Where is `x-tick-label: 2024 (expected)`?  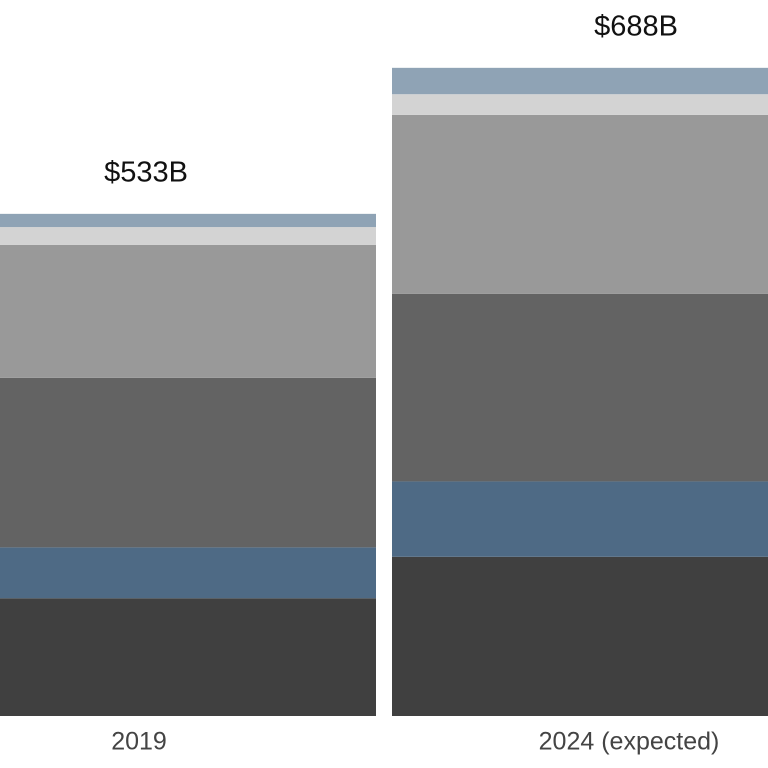
x-tick-label: 2024 (expected) is located at coordinates (629, 742).